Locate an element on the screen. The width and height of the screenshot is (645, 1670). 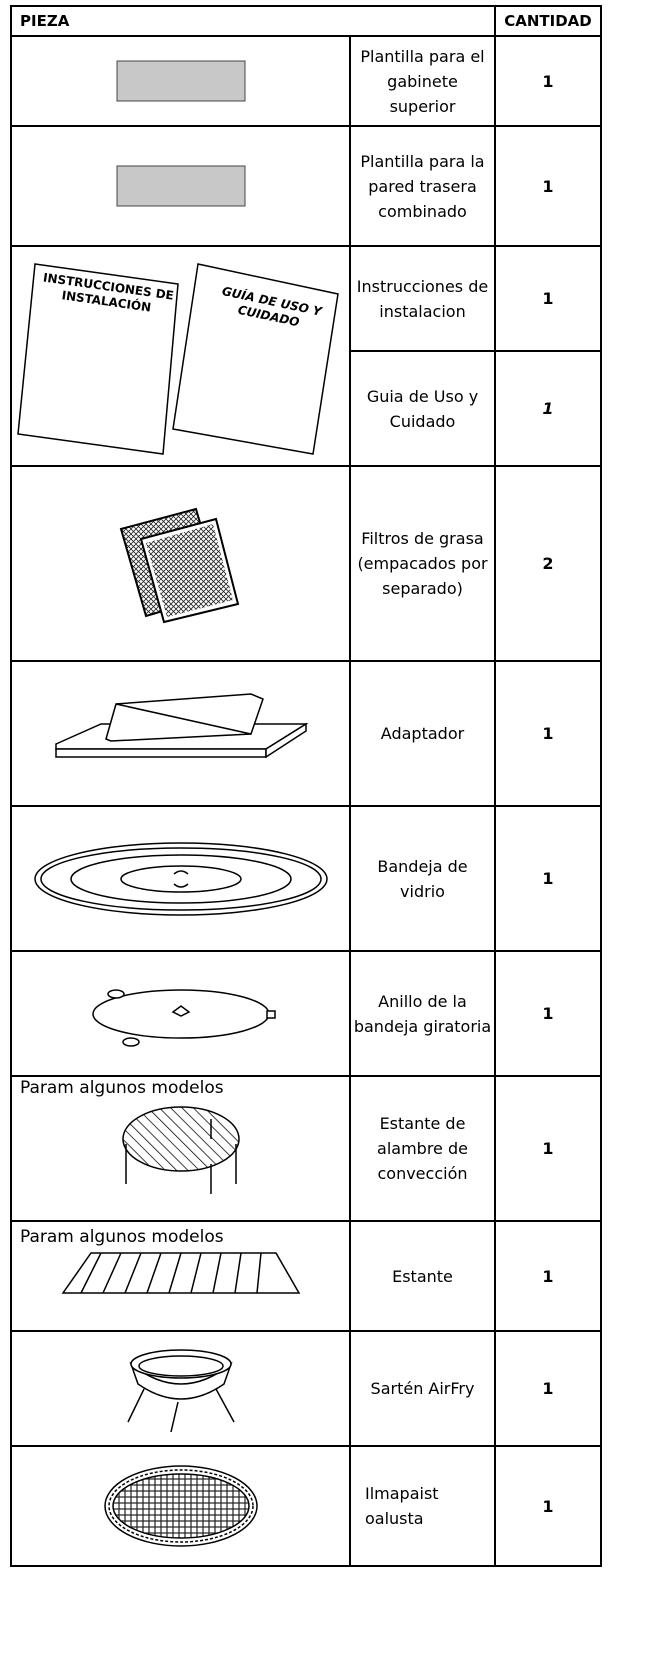
wire-rack-icon is located at coordinates (180, 1150).